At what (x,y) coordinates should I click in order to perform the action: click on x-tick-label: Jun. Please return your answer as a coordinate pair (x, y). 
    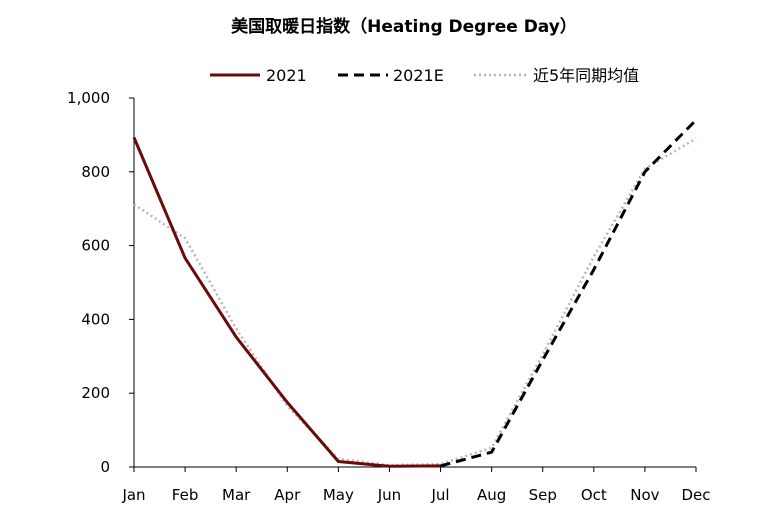
    Looking at the image, I should click on (389, 495).